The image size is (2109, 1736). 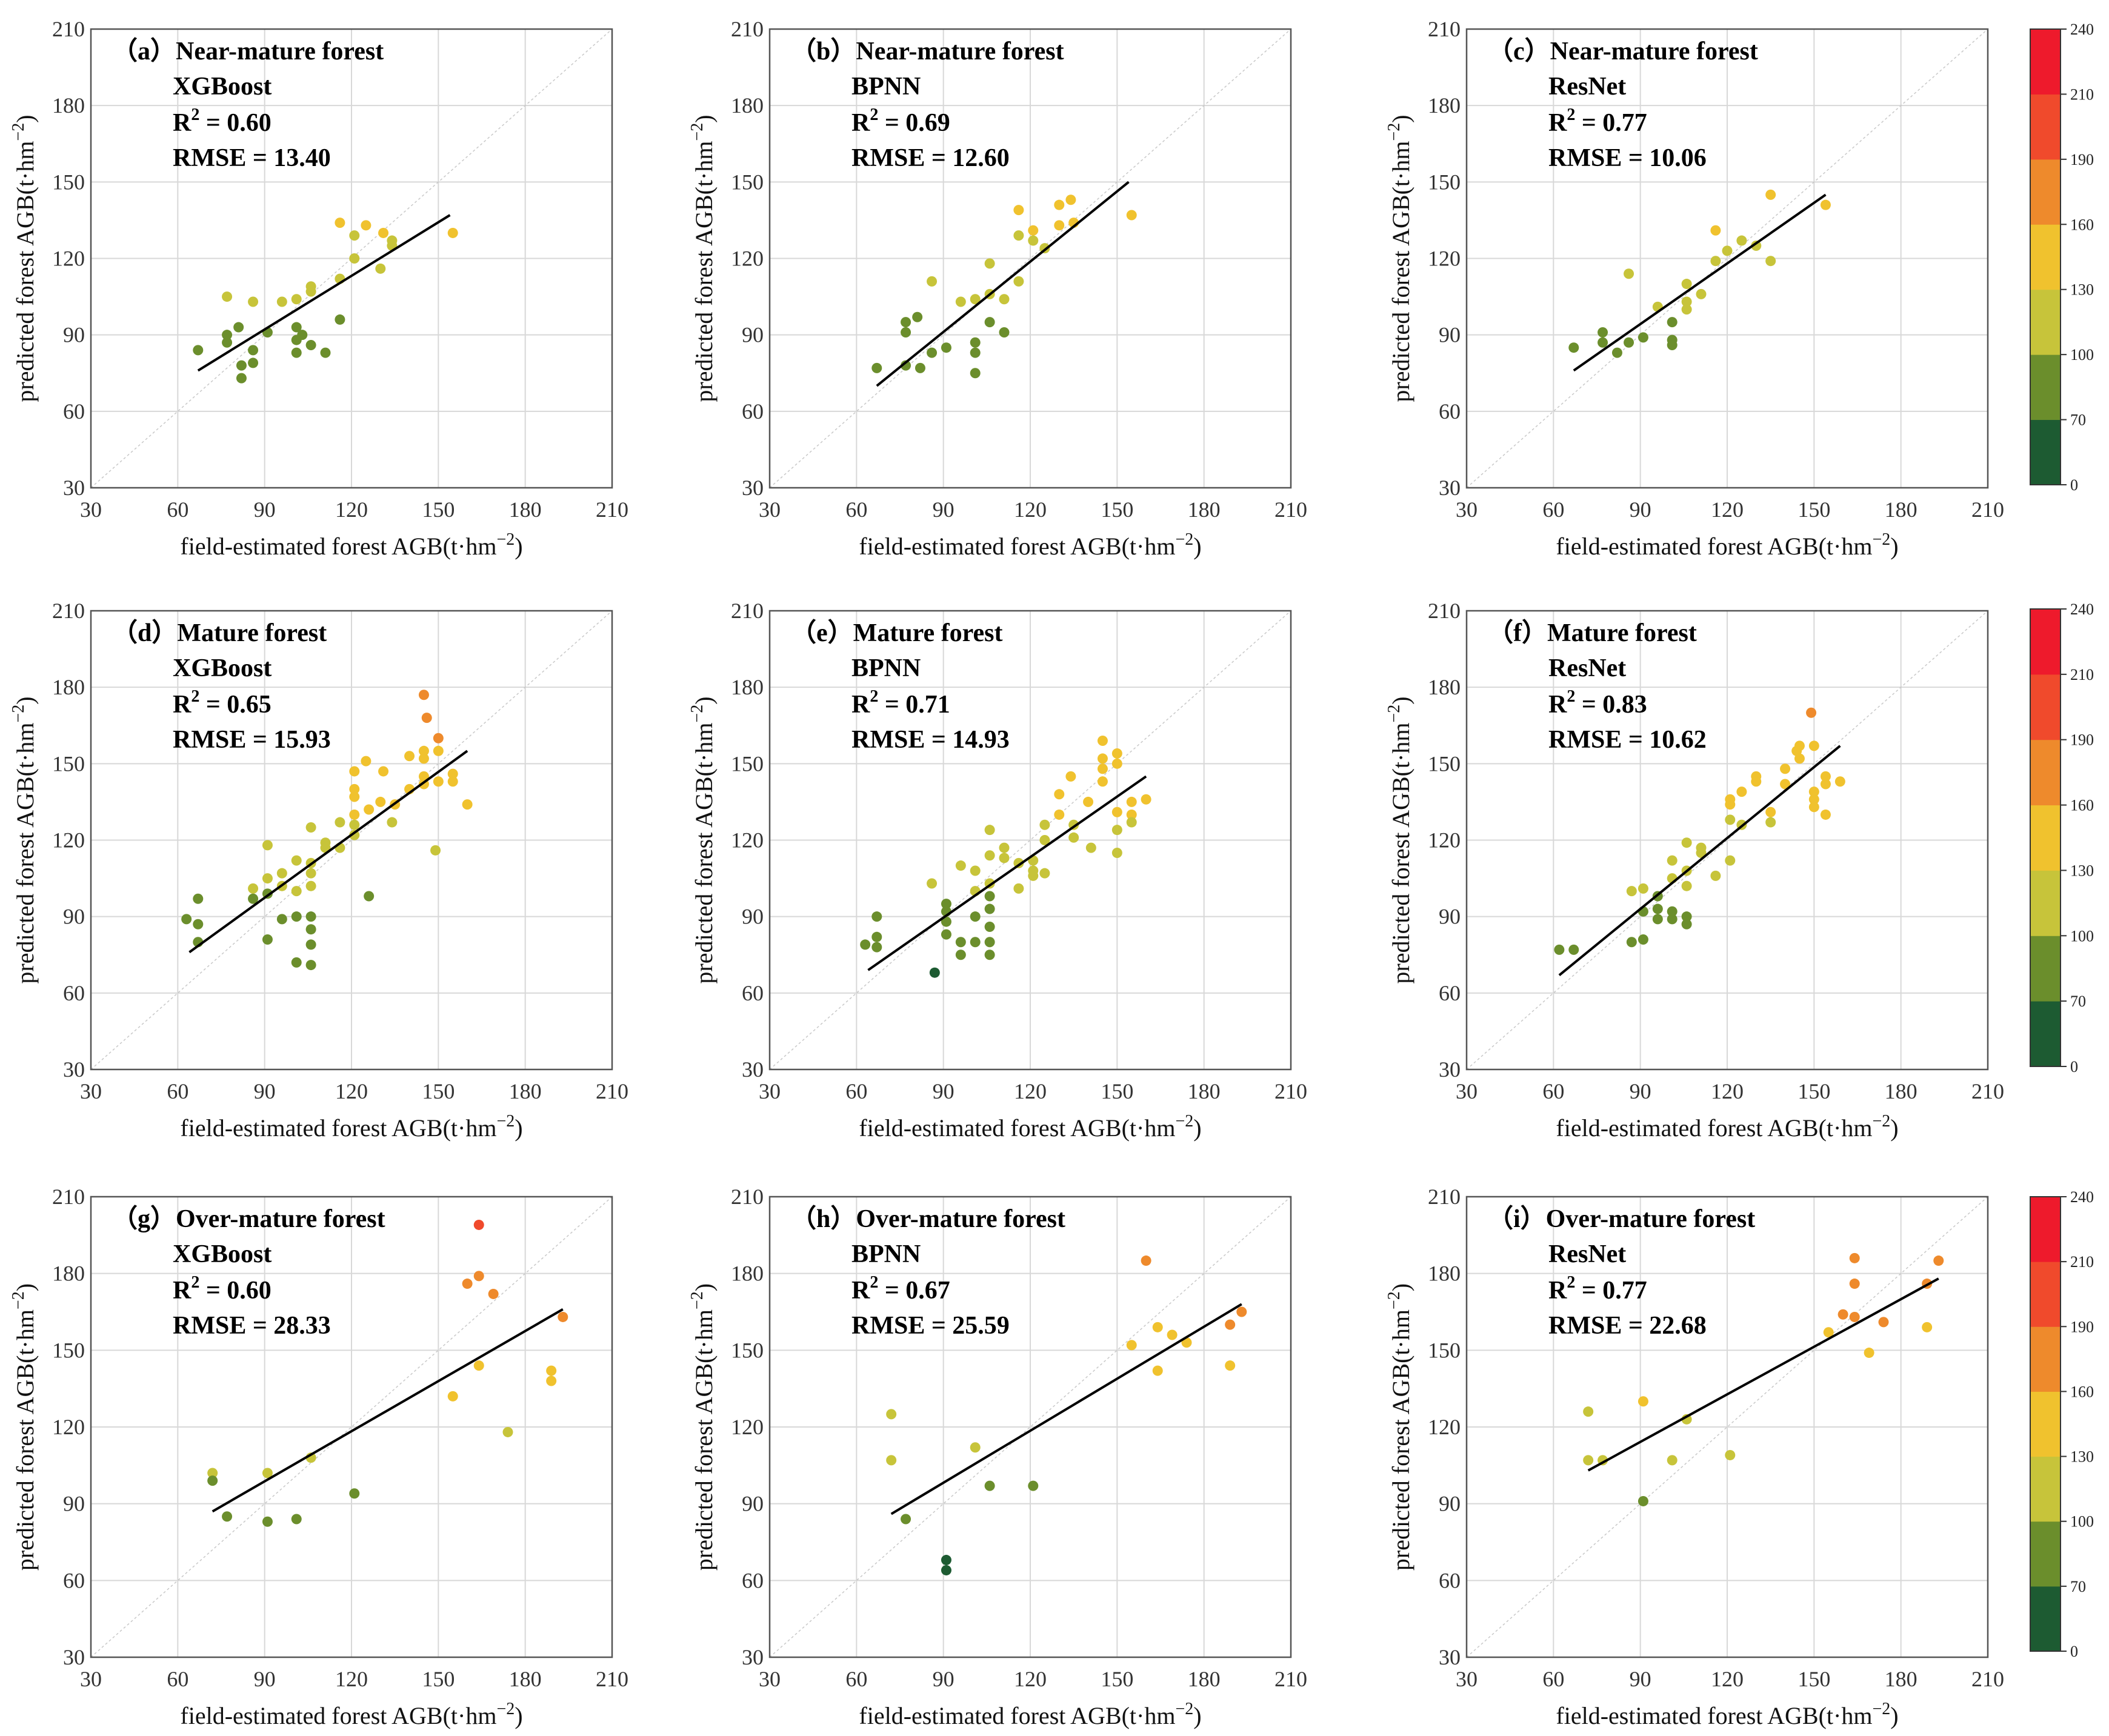 What do you see at coordinates (222, 703) in the screenshot?
I see `r2-value: R2 = 0.65` at bounding box center [222, 703].